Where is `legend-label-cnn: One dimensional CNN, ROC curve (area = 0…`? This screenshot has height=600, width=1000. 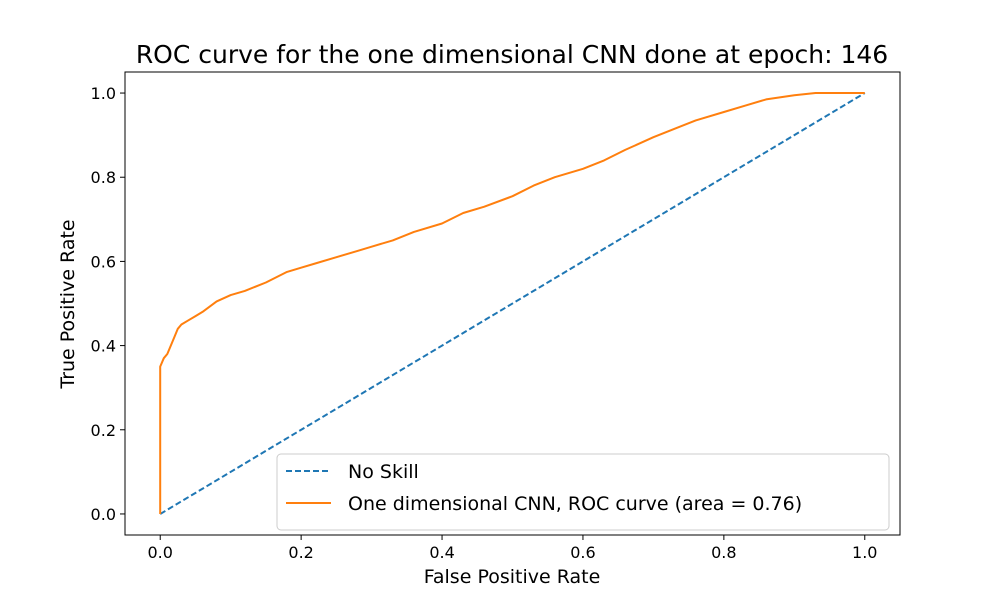
legend-label-cnn: One dimensional CNN, ROC curve (area = 0… is located at coordinates (575, 504).